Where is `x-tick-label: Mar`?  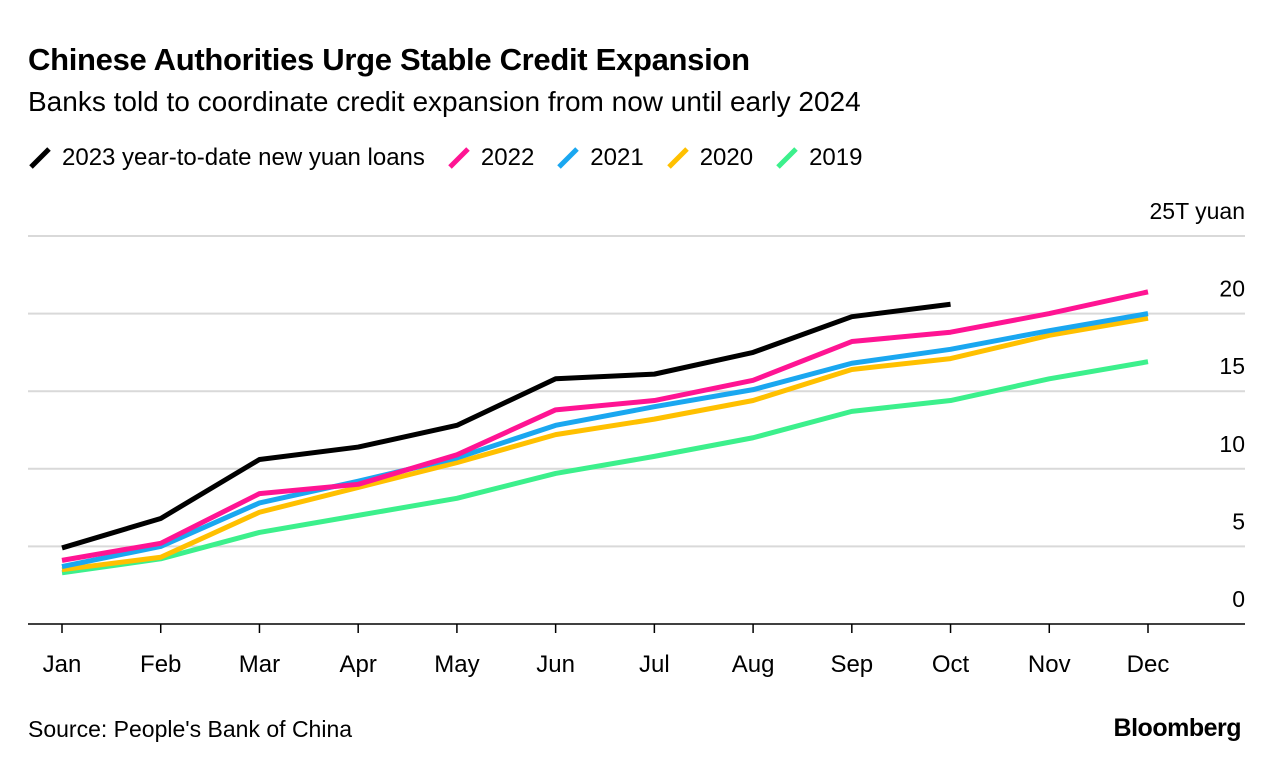
x-tick-label: Mar is located at coordinates (259, 664).